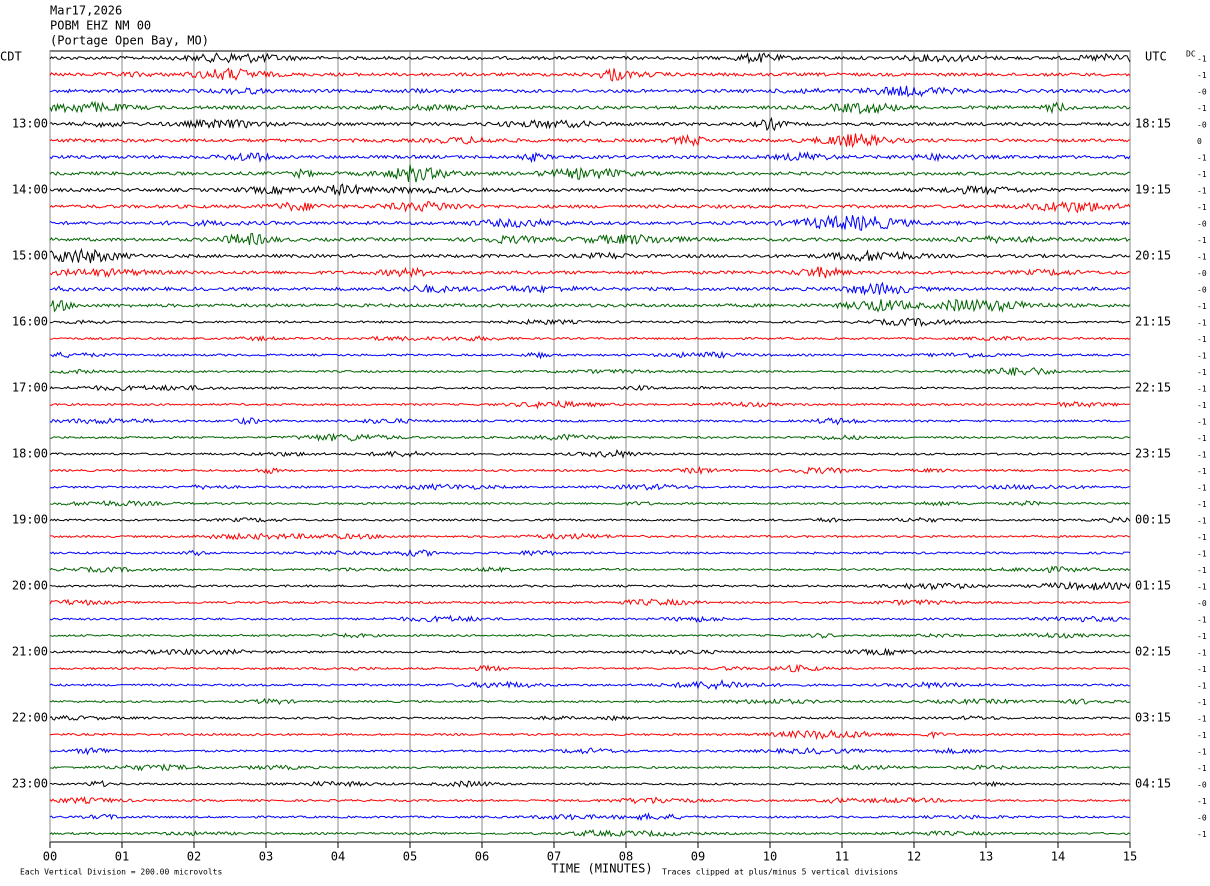 This screenshot has width=1210, height=886. Describe the element at coordinates (1153, 190) in the screenshot. I see `right-time-label: 19:15` at that location.